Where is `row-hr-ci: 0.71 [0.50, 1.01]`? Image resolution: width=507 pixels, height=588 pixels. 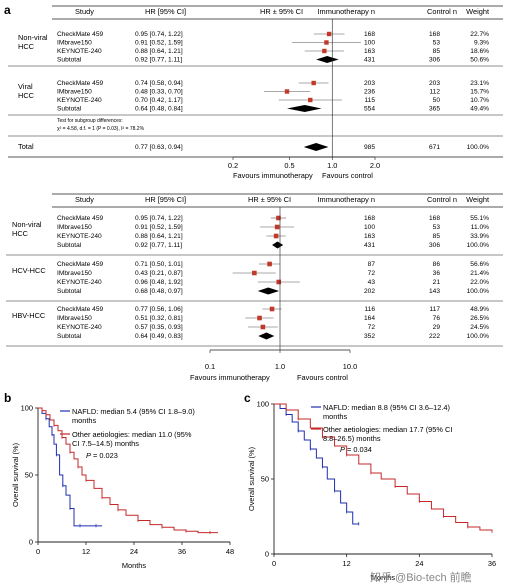
row-hr-ci: 0.71 [0.50, 1.01] is located at coordinates (159, 264).